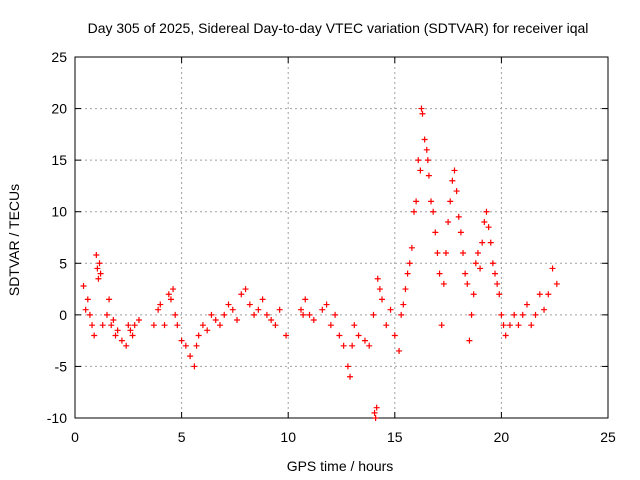  What do you see at coordinates (182, 437) in the screenshot?
I see `x-tick-label: 5` at bounding box center [182, 437].